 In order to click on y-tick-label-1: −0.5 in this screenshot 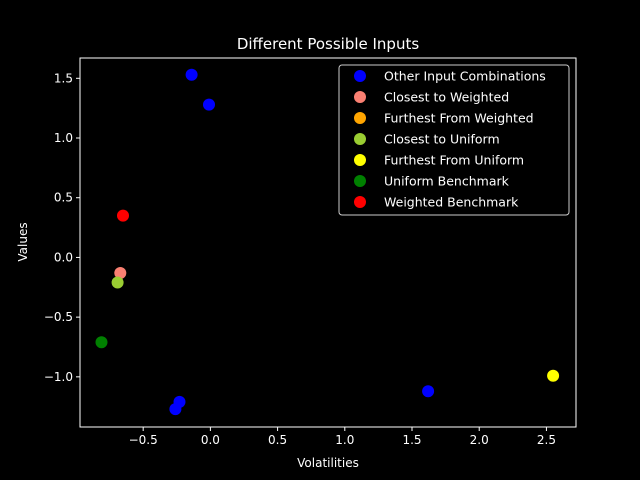, I will do `click(58, 317)`.